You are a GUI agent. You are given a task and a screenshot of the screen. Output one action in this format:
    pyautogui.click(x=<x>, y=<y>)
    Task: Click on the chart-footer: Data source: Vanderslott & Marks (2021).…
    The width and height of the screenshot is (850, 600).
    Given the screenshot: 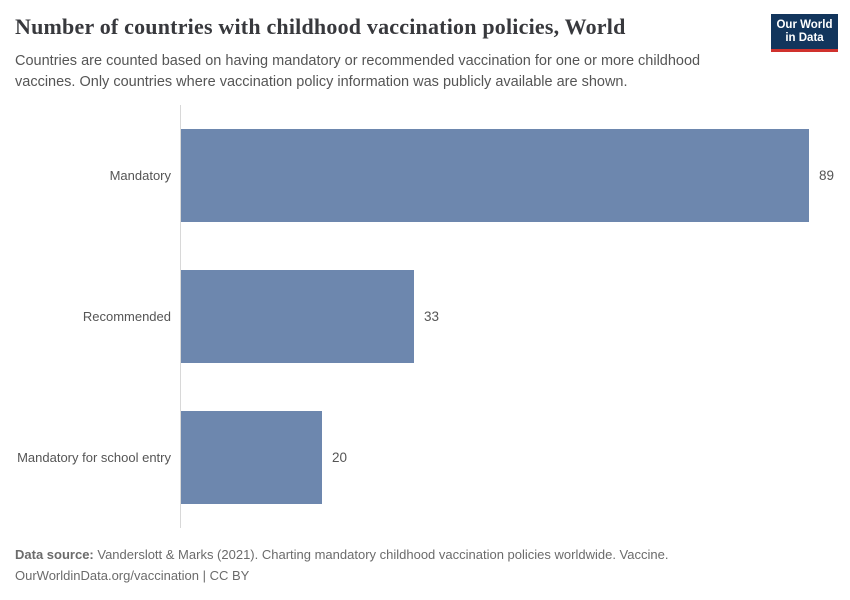 What is the action you would take?
    pyautogui.click(x=425, y=566)
    